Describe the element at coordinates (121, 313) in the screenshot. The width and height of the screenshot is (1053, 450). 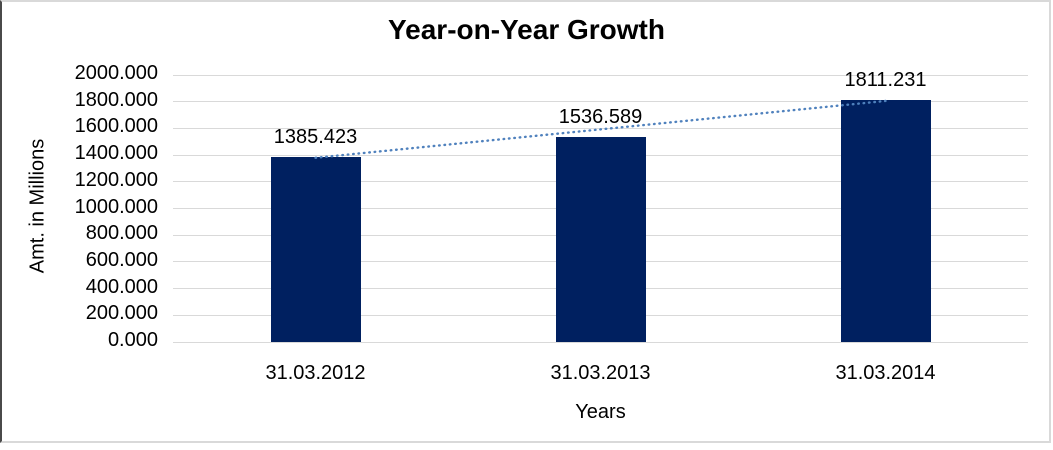
I see `y-tick-label: 200.000` at that location.